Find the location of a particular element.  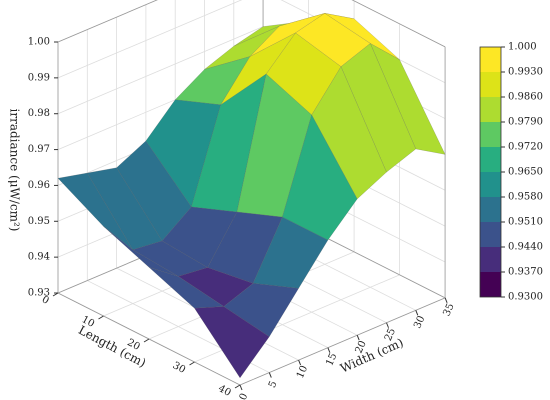

x-tick-label: 20 is located at coordinates (133, 345).